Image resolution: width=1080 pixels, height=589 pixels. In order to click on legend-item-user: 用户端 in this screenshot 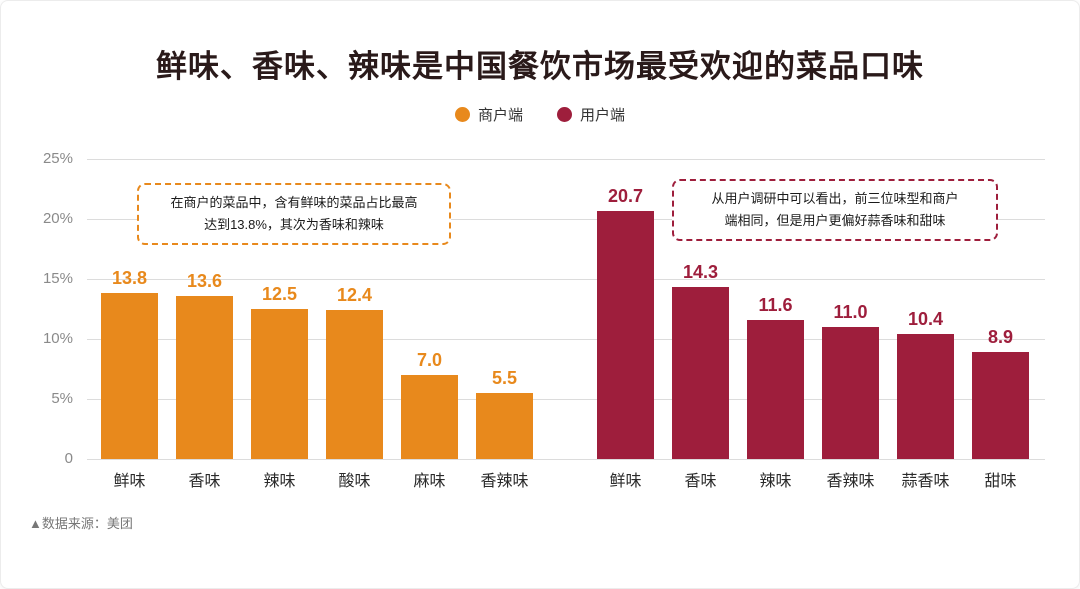, I will do `click(591, 114)`.